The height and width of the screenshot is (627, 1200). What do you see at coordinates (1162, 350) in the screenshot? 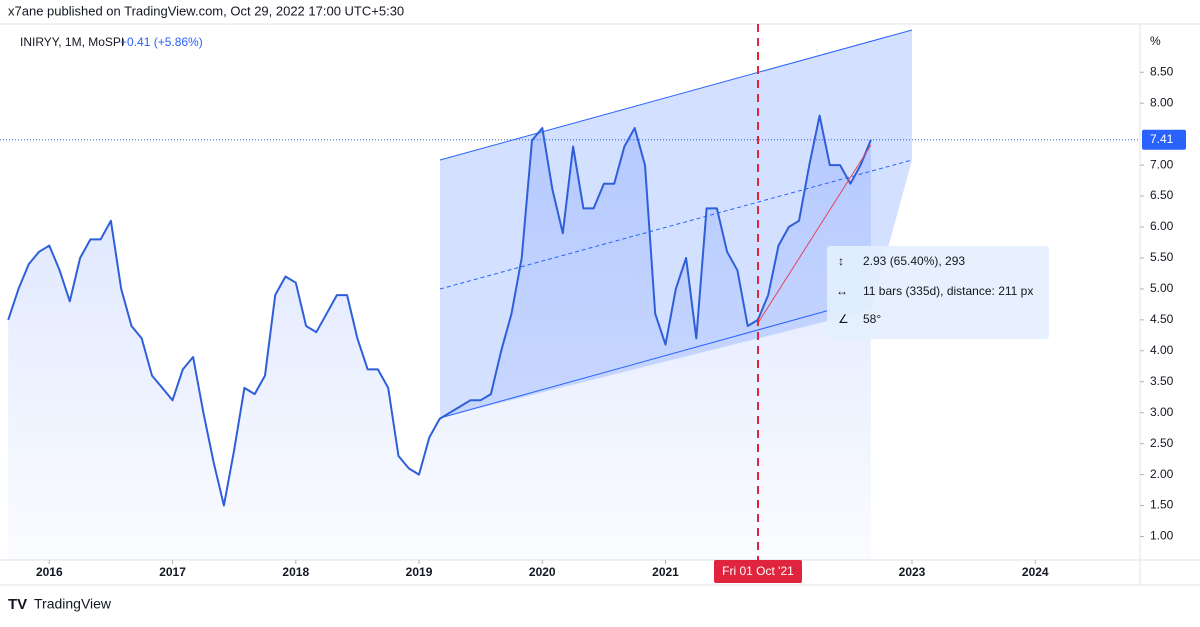
I see `y-tick-label: 4.00` at bounding box center [1162, 350].